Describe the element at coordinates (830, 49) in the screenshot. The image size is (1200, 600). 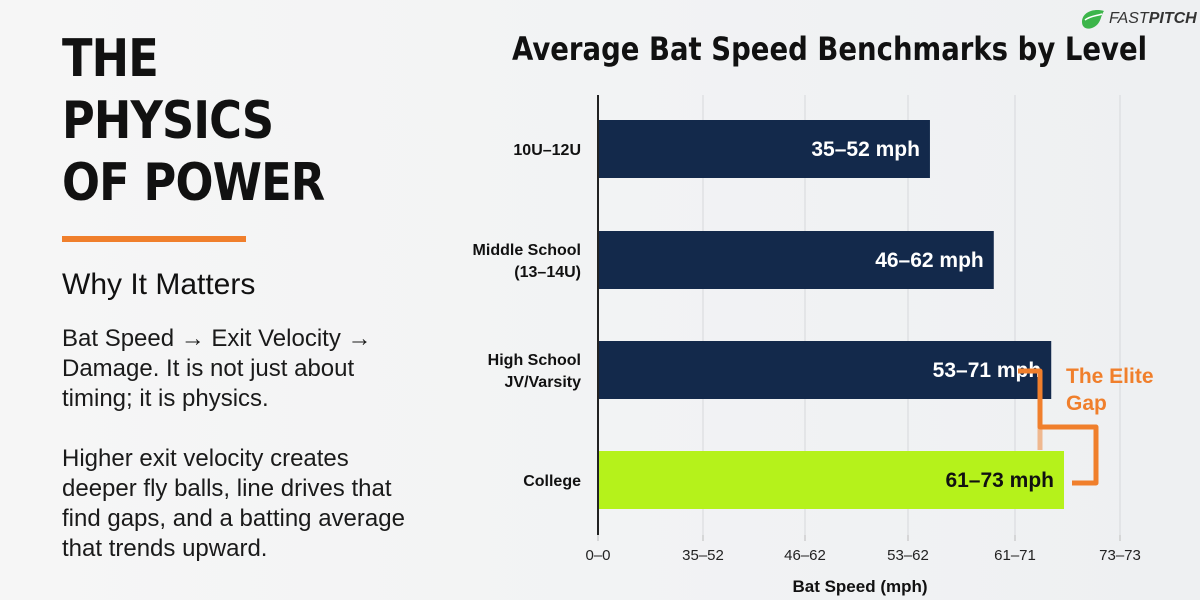
I see `chart-title: Average Bat Speed Benchmarks by Level` at that location.